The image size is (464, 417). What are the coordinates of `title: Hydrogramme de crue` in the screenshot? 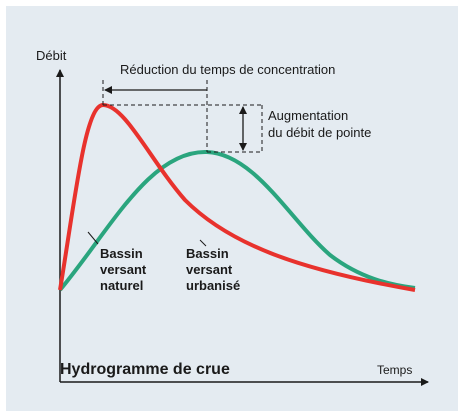 It's located at (145, 369).